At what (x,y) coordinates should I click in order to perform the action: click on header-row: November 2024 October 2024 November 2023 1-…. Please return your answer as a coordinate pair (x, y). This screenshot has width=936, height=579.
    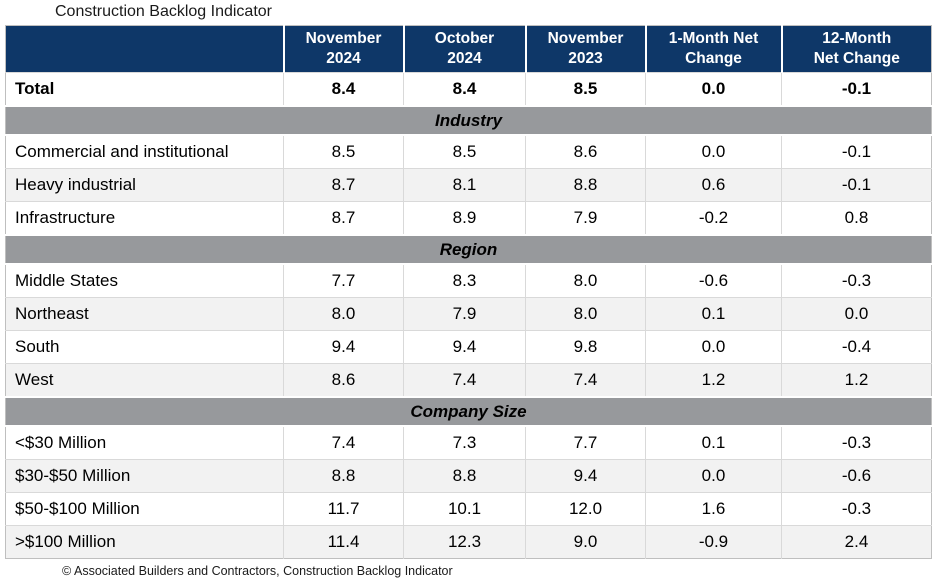
    Looking at the image, I should click on (468, 49).